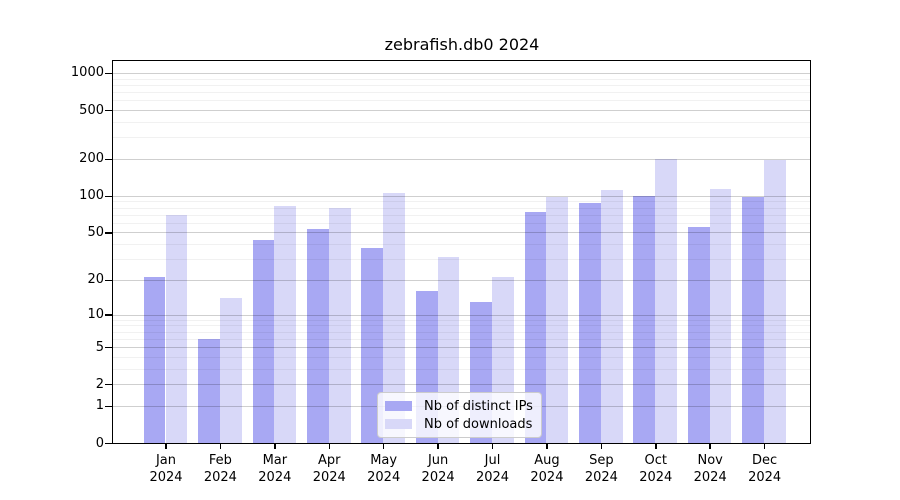 The image size is (900, 500). Describe the element at coordinates (220, 469) in the screenshot. I see `x-tick-label-feb: Feb 2024` at that location.